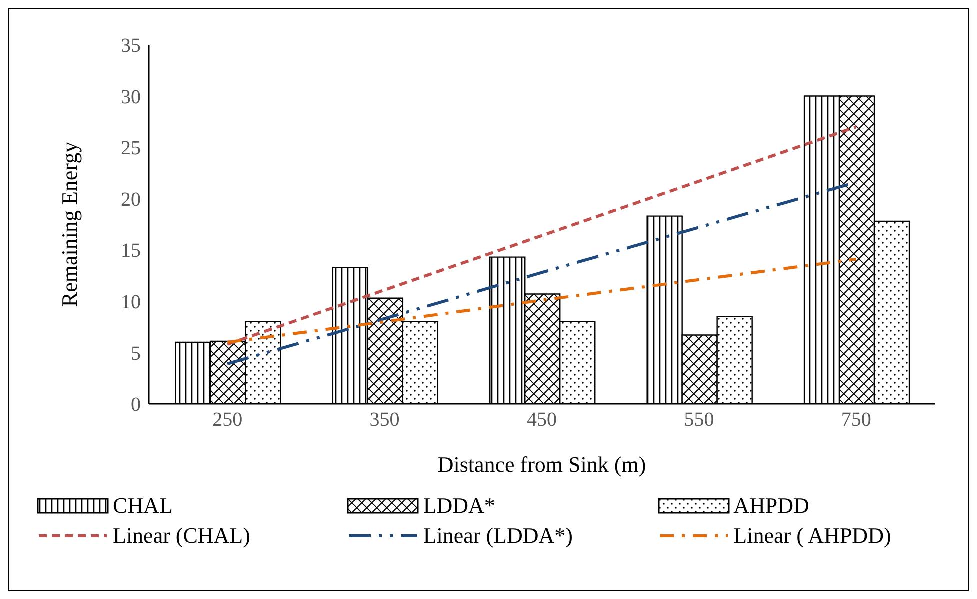  What do you see at coordinates (542, 301) in the screenshot?
I see `line-series` at bounding box center [542, 301].